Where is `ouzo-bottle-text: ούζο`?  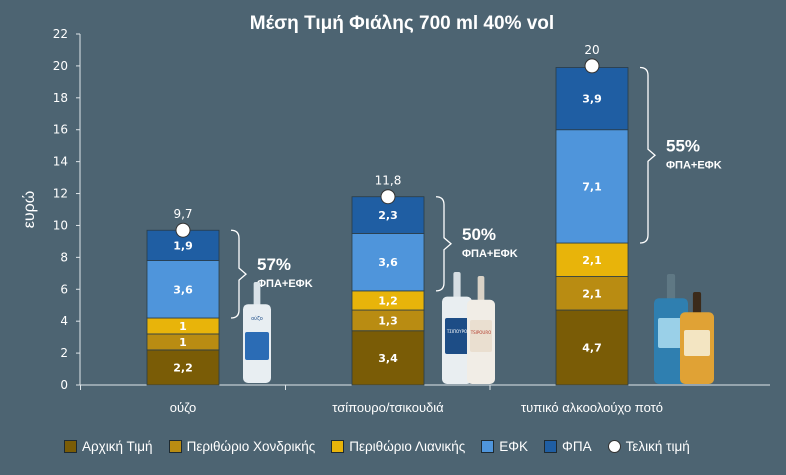 ouzo-bottle-text: ούζο is located at coordinates (257, 318).